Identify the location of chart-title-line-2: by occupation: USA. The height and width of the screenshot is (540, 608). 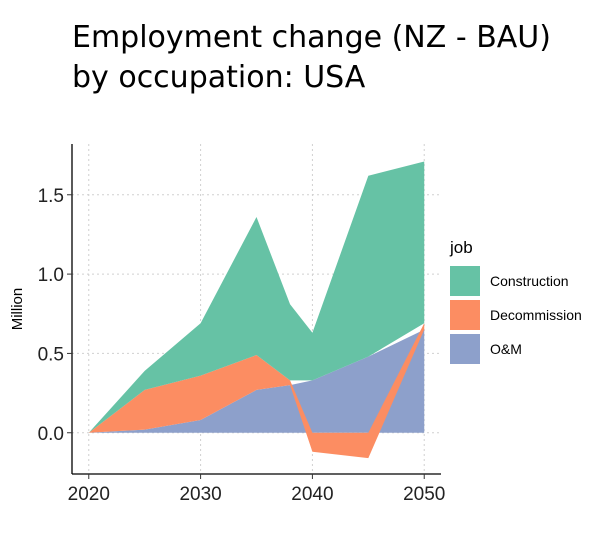
(219, 77).